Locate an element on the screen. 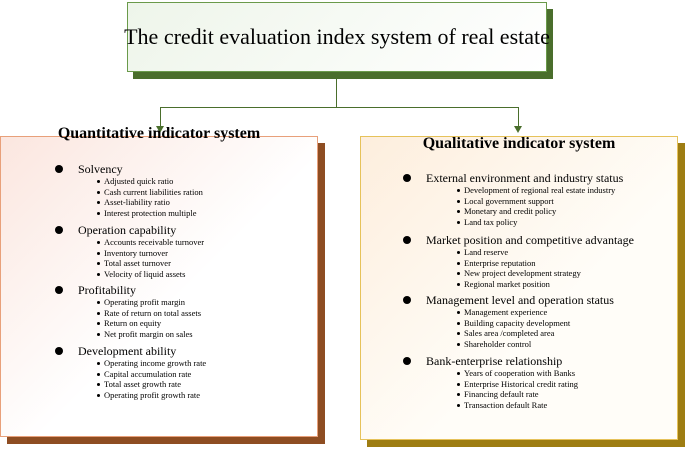 The height and width of the screenshot is (450, 685). indicator-item: Rate of return on total assets is located at coordinates (149, 313).